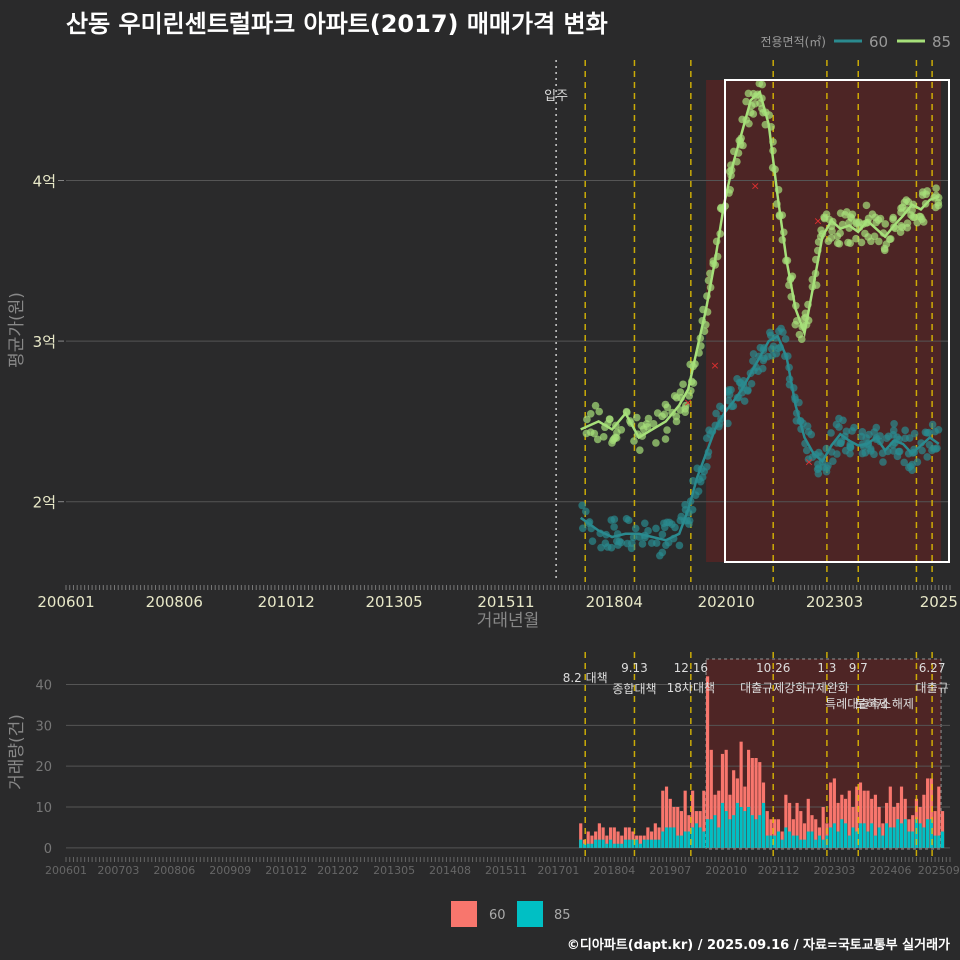 This screenshot has height=960, width=960. I want to click on x-tick-label: 200806, so click(174, 602).